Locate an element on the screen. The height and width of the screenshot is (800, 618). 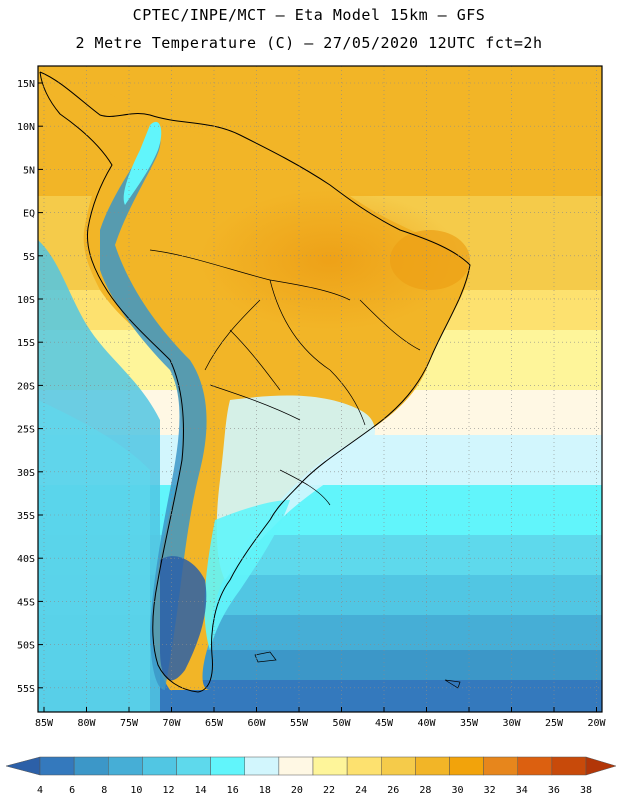
legend-value: 20 is located at coordinates (297, 790).